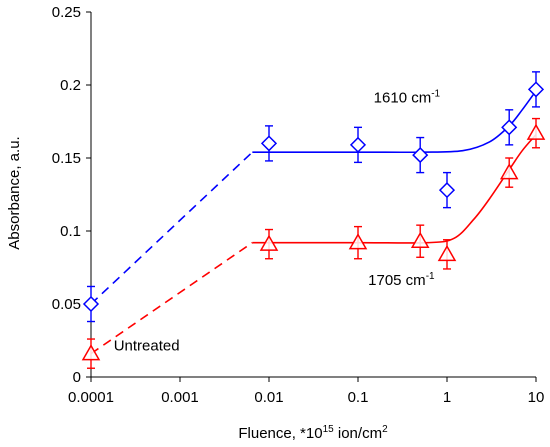 This screenshot has width=550, height=447. Describe the element at coordinates (70, 231) in the screenshot. I see `y-tick-label: 0.1` at that location.